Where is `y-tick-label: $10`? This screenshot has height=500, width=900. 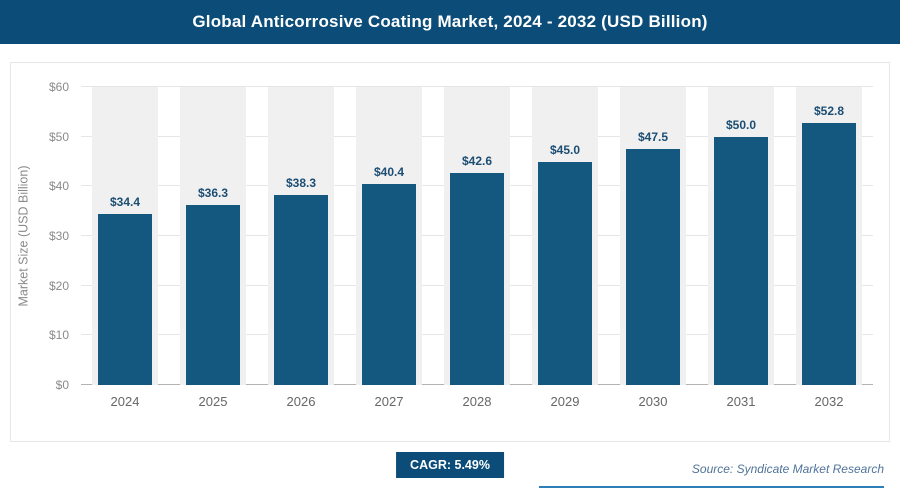 y-tick-label: $10 is located at coordinates (58, 335).